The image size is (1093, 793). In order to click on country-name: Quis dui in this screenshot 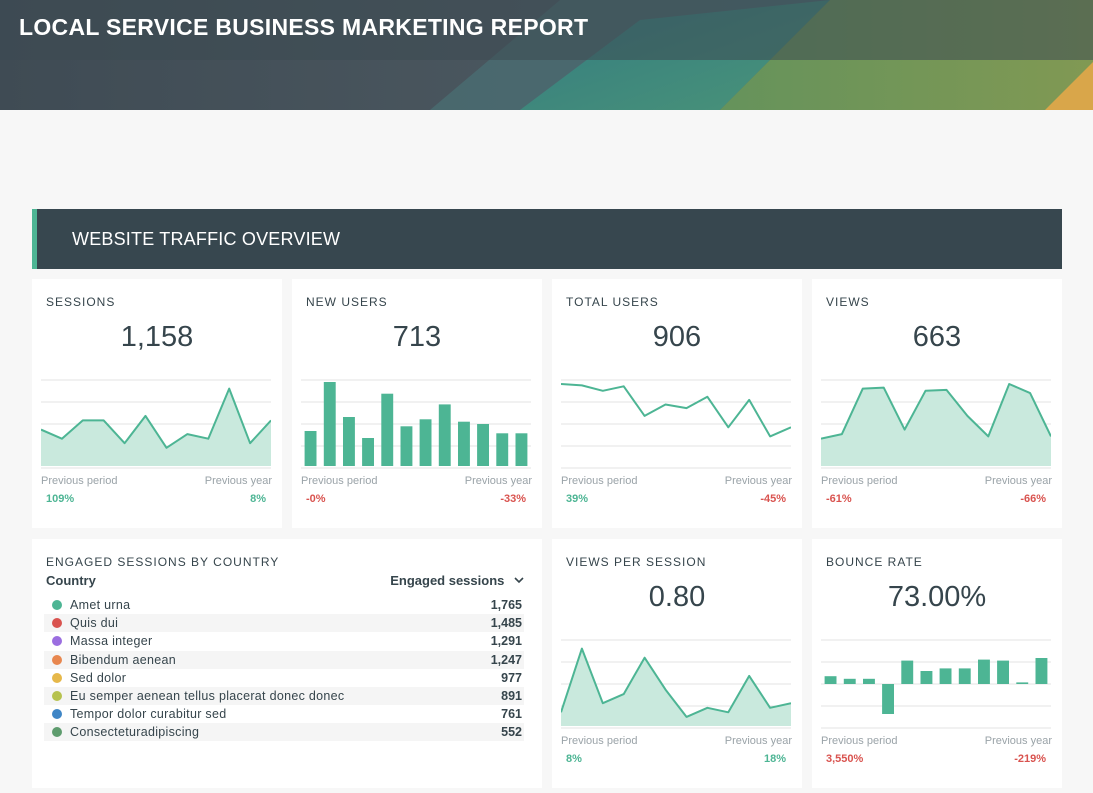, I will do `click(94, 623)`.